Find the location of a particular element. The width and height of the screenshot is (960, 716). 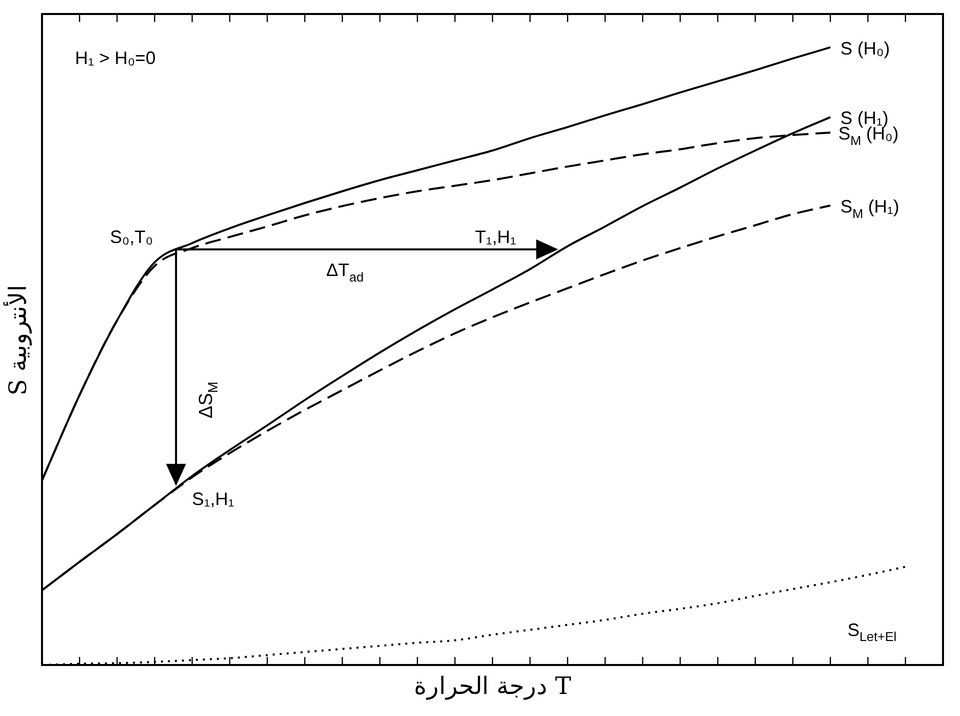

y-axis-title: S الأنتروبية is located at coordinates (18, 340).